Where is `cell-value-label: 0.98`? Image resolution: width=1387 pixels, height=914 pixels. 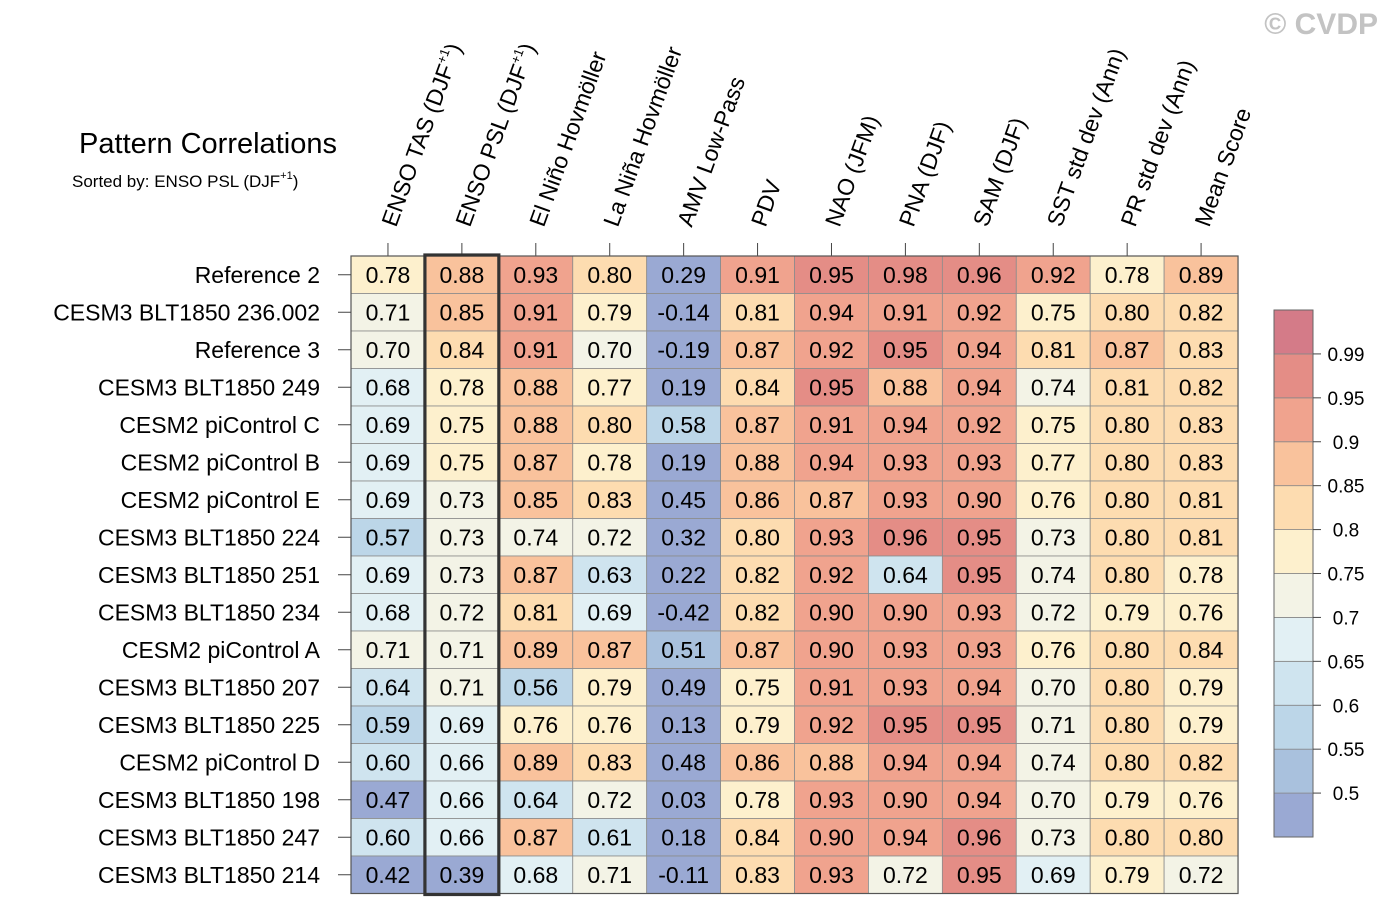
cell-value-label: 0.98 is located at coordinates (905, 275).